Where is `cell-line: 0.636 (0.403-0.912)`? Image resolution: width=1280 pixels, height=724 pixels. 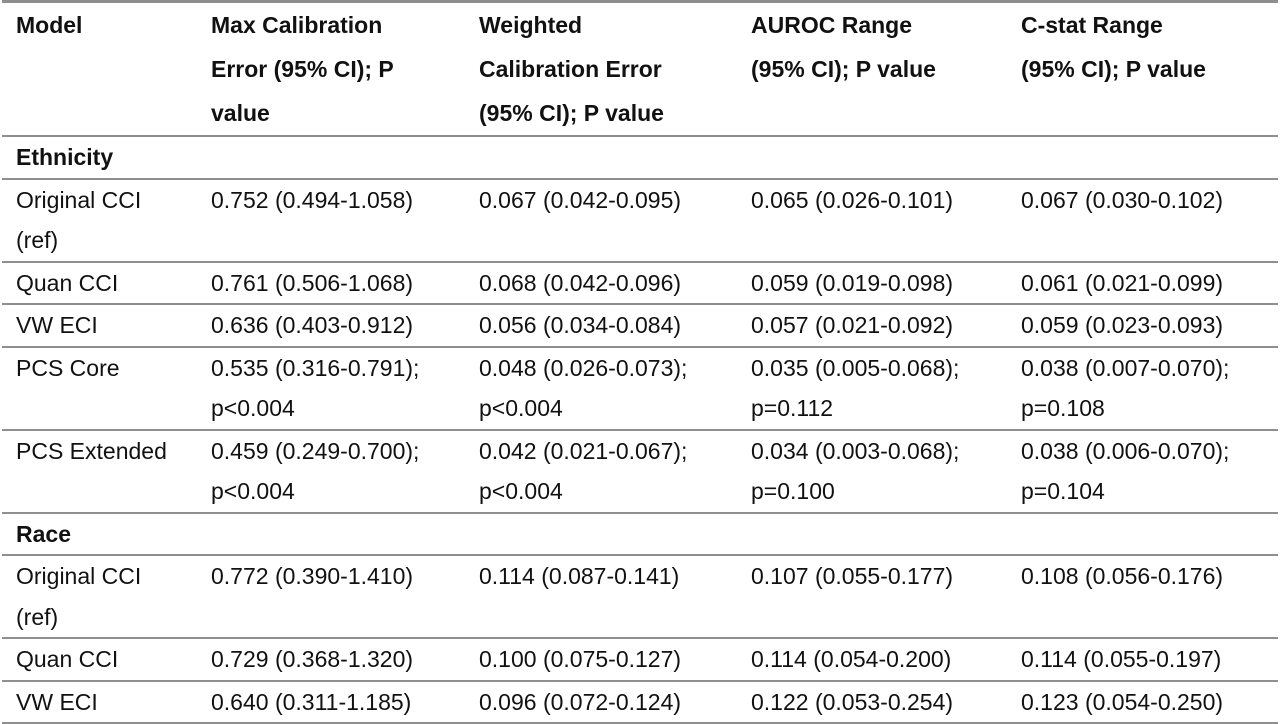
cell-line: 0.636 (0.403-0.912) is located at coordinates (312, 325).